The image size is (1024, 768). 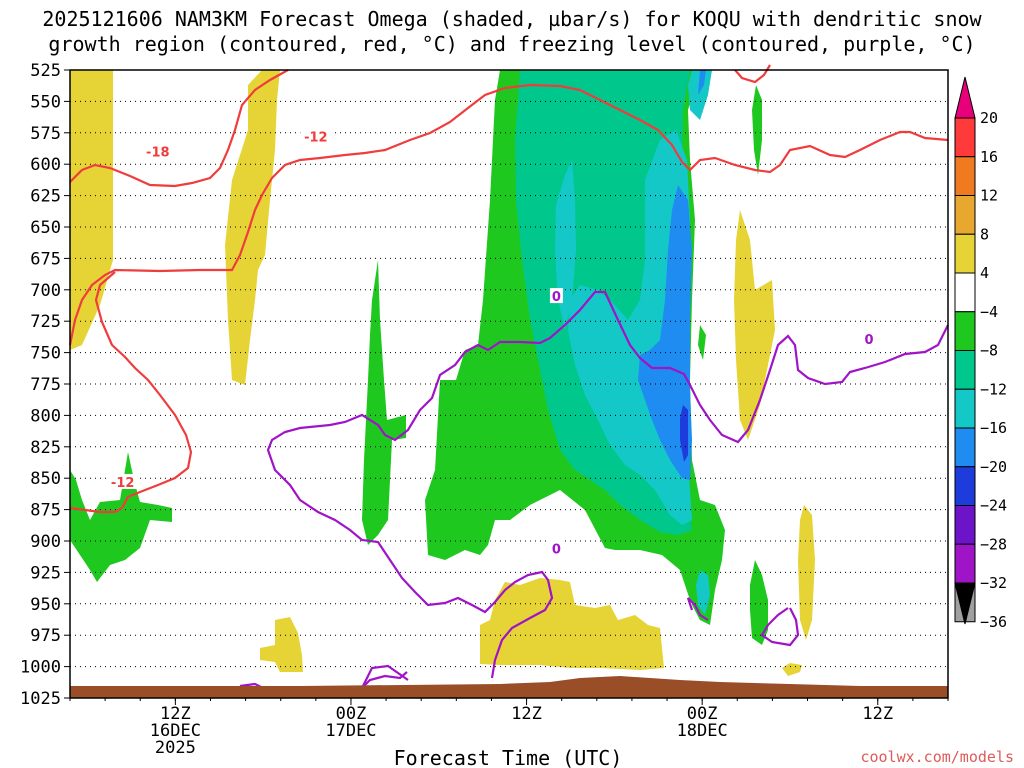 I want to click on y-tick-label: 800, so click(x=45, y=416).